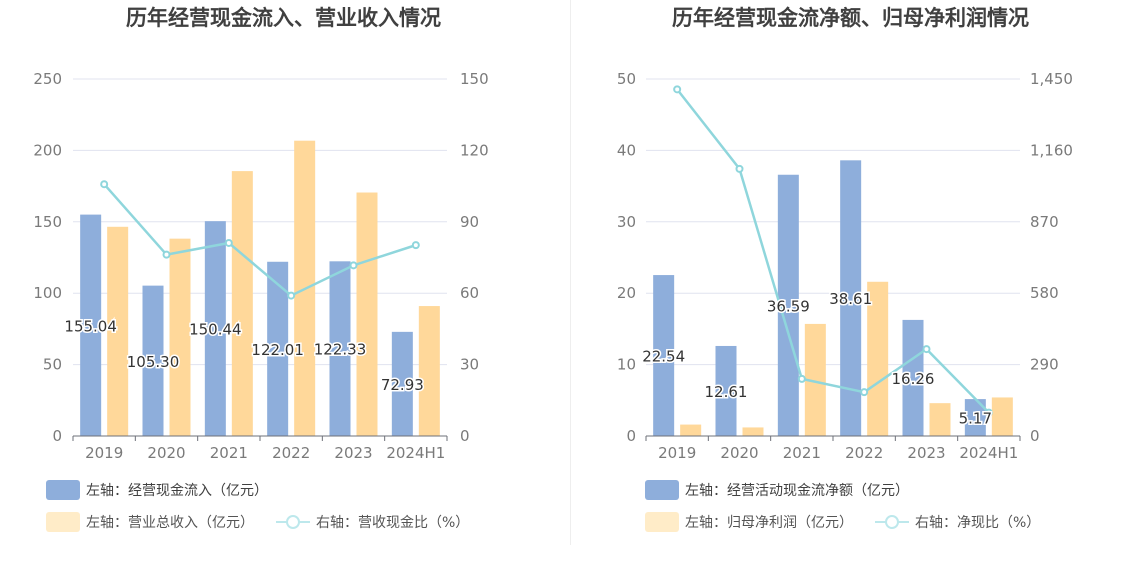  What do you see at coordinates (157, 490) in the screenshot?
I see `legend-item-cash-inflow: 左轴：经营现金流入（亿元）` at bounding box center [157, 490].